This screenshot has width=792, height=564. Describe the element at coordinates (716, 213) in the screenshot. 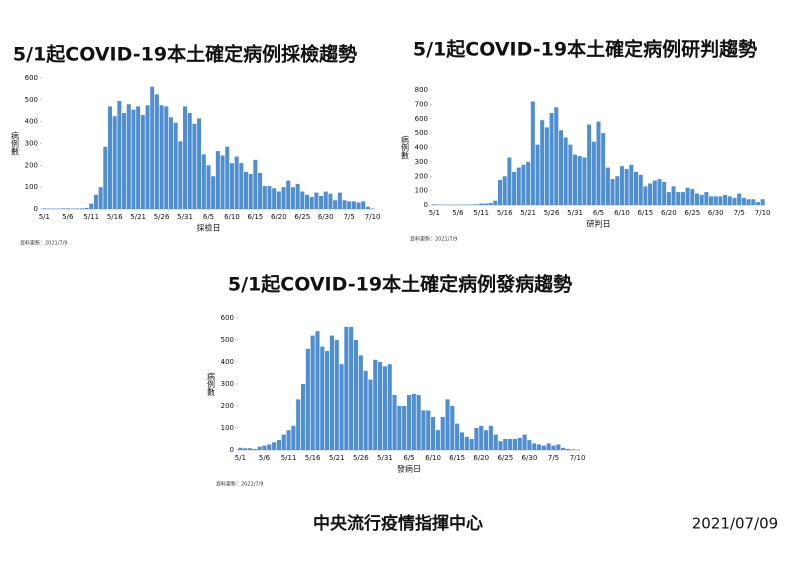

I see `x-tick-label: 6/30` at that location.